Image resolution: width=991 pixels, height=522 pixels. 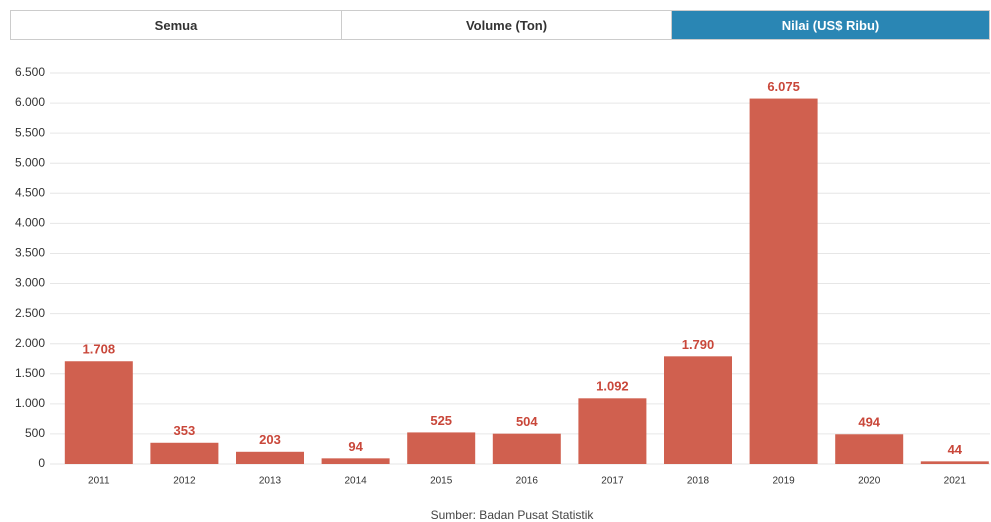 I want to click on y-tick-label: 1.000, so click(x=30, y=403).